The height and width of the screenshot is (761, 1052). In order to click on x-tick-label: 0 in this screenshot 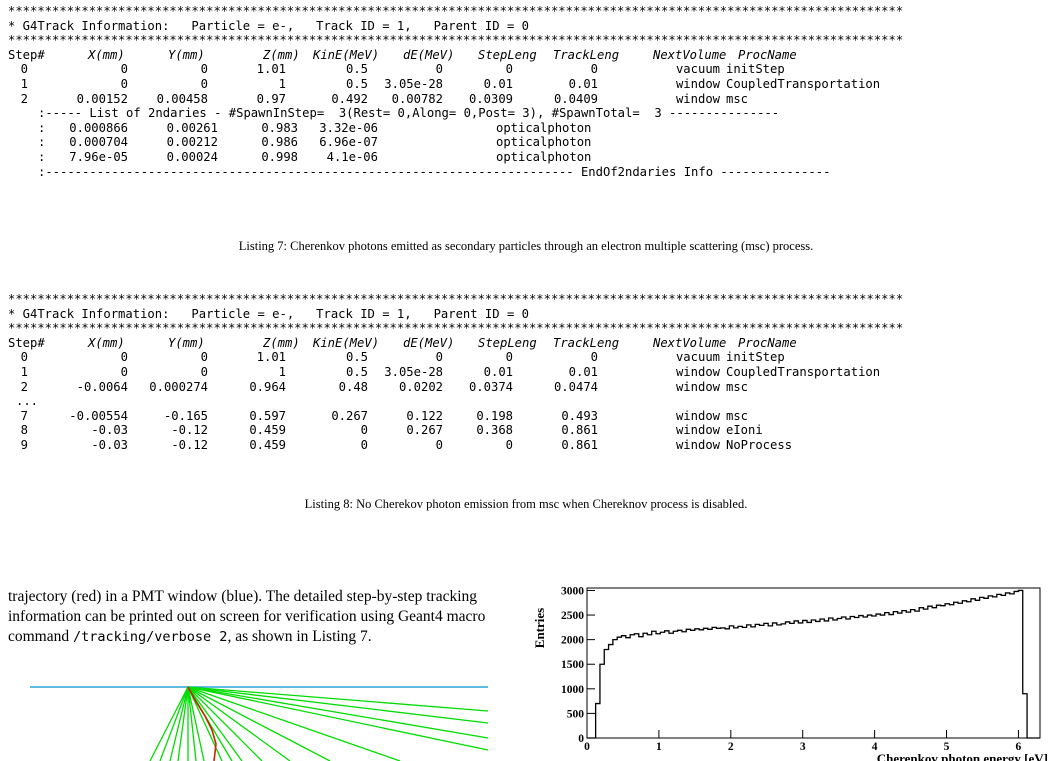, I will do `click(587, 747)`.